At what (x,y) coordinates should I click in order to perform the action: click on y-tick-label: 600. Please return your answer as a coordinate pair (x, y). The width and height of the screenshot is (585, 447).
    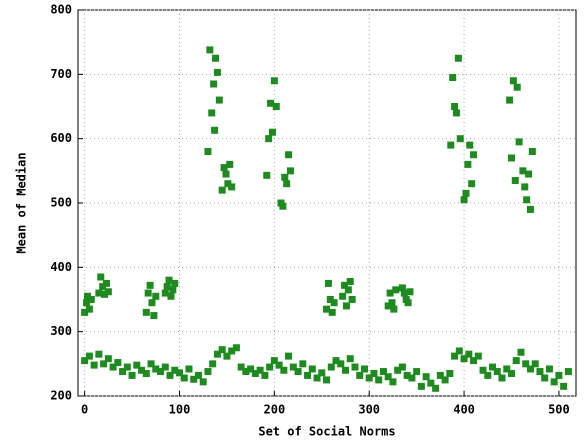
    Looking at the image, I should click on (61, 138).